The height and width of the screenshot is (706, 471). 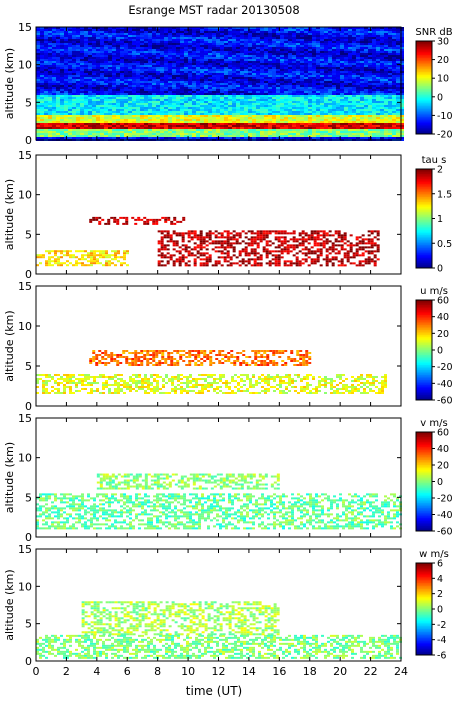 I want to click on colorbar-tick-label: 6, so click(x=440, y=564).